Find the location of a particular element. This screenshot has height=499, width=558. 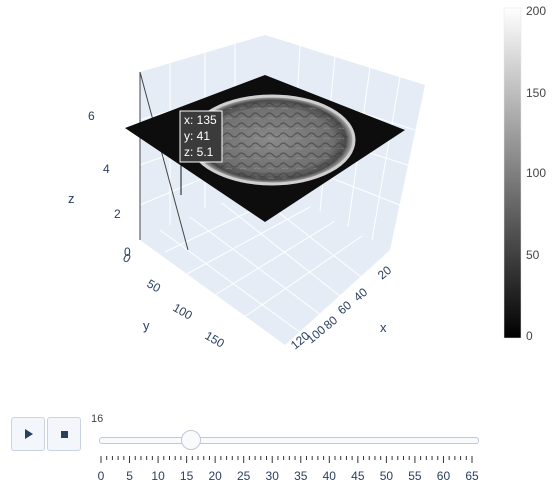

x-tick: 60 is located at coordinates (344, 308).